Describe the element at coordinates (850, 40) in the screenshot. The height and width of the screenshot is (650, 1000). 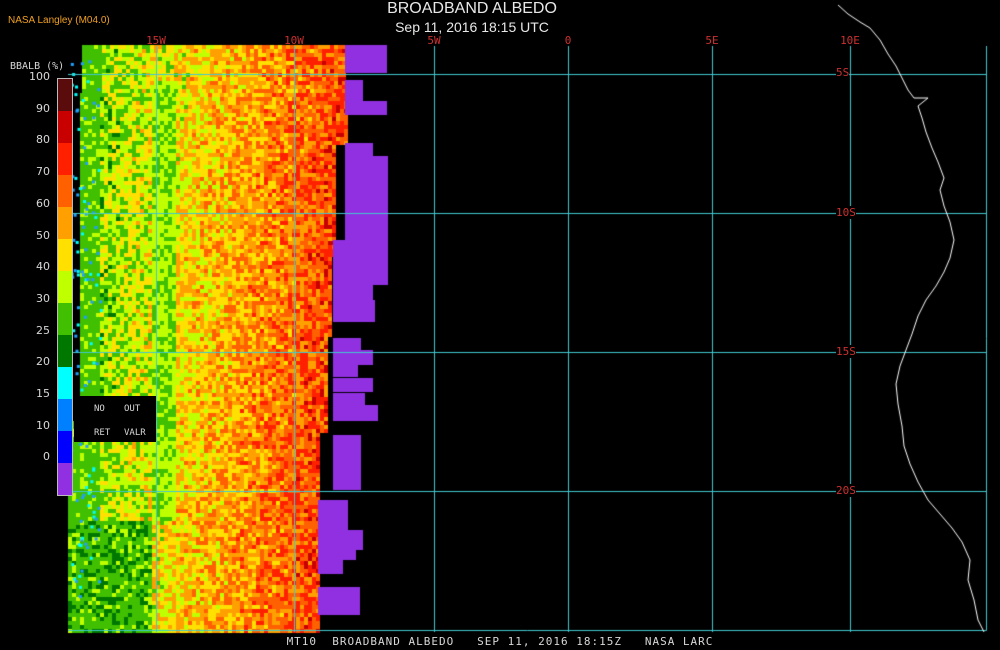
I see `lon-label-10e: 10E` at that location.